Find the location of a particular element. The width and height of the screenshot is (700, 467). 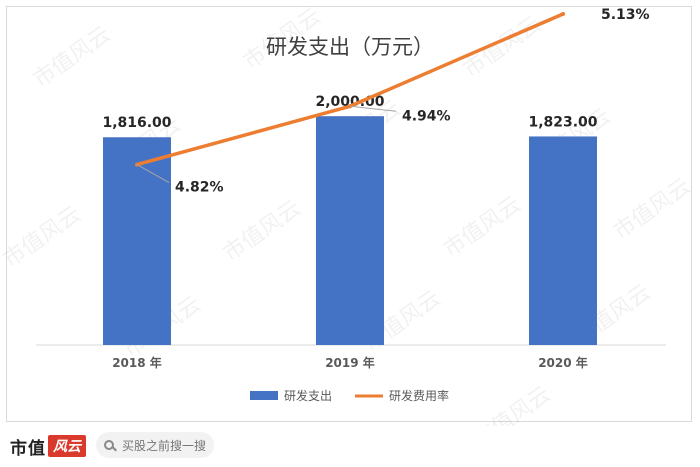

legend-swatch-bar is located at coordinates (264, 395).